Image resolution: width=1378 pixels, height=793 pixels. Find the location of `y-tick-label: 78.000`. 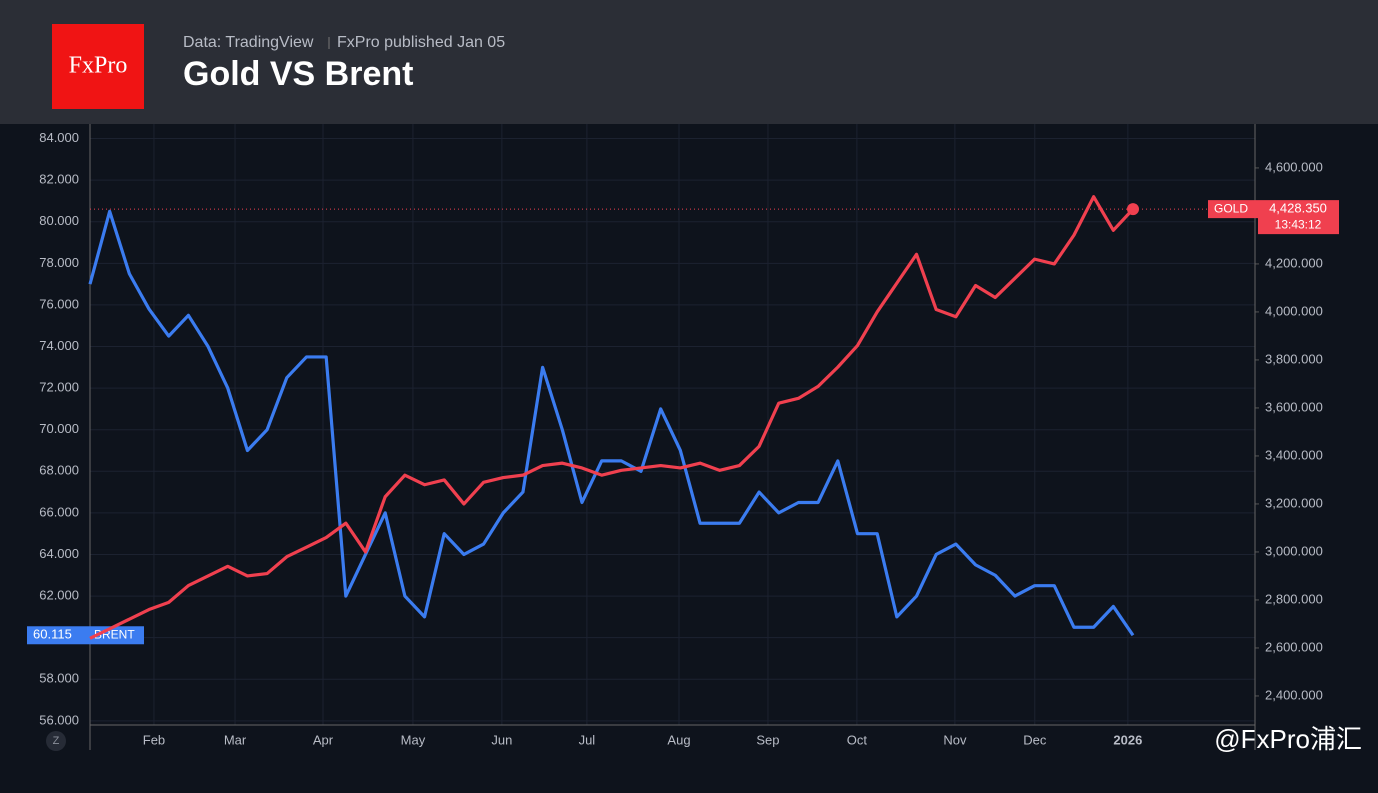

y-tick-label: 78.000 is located at coordinates (59, 262).